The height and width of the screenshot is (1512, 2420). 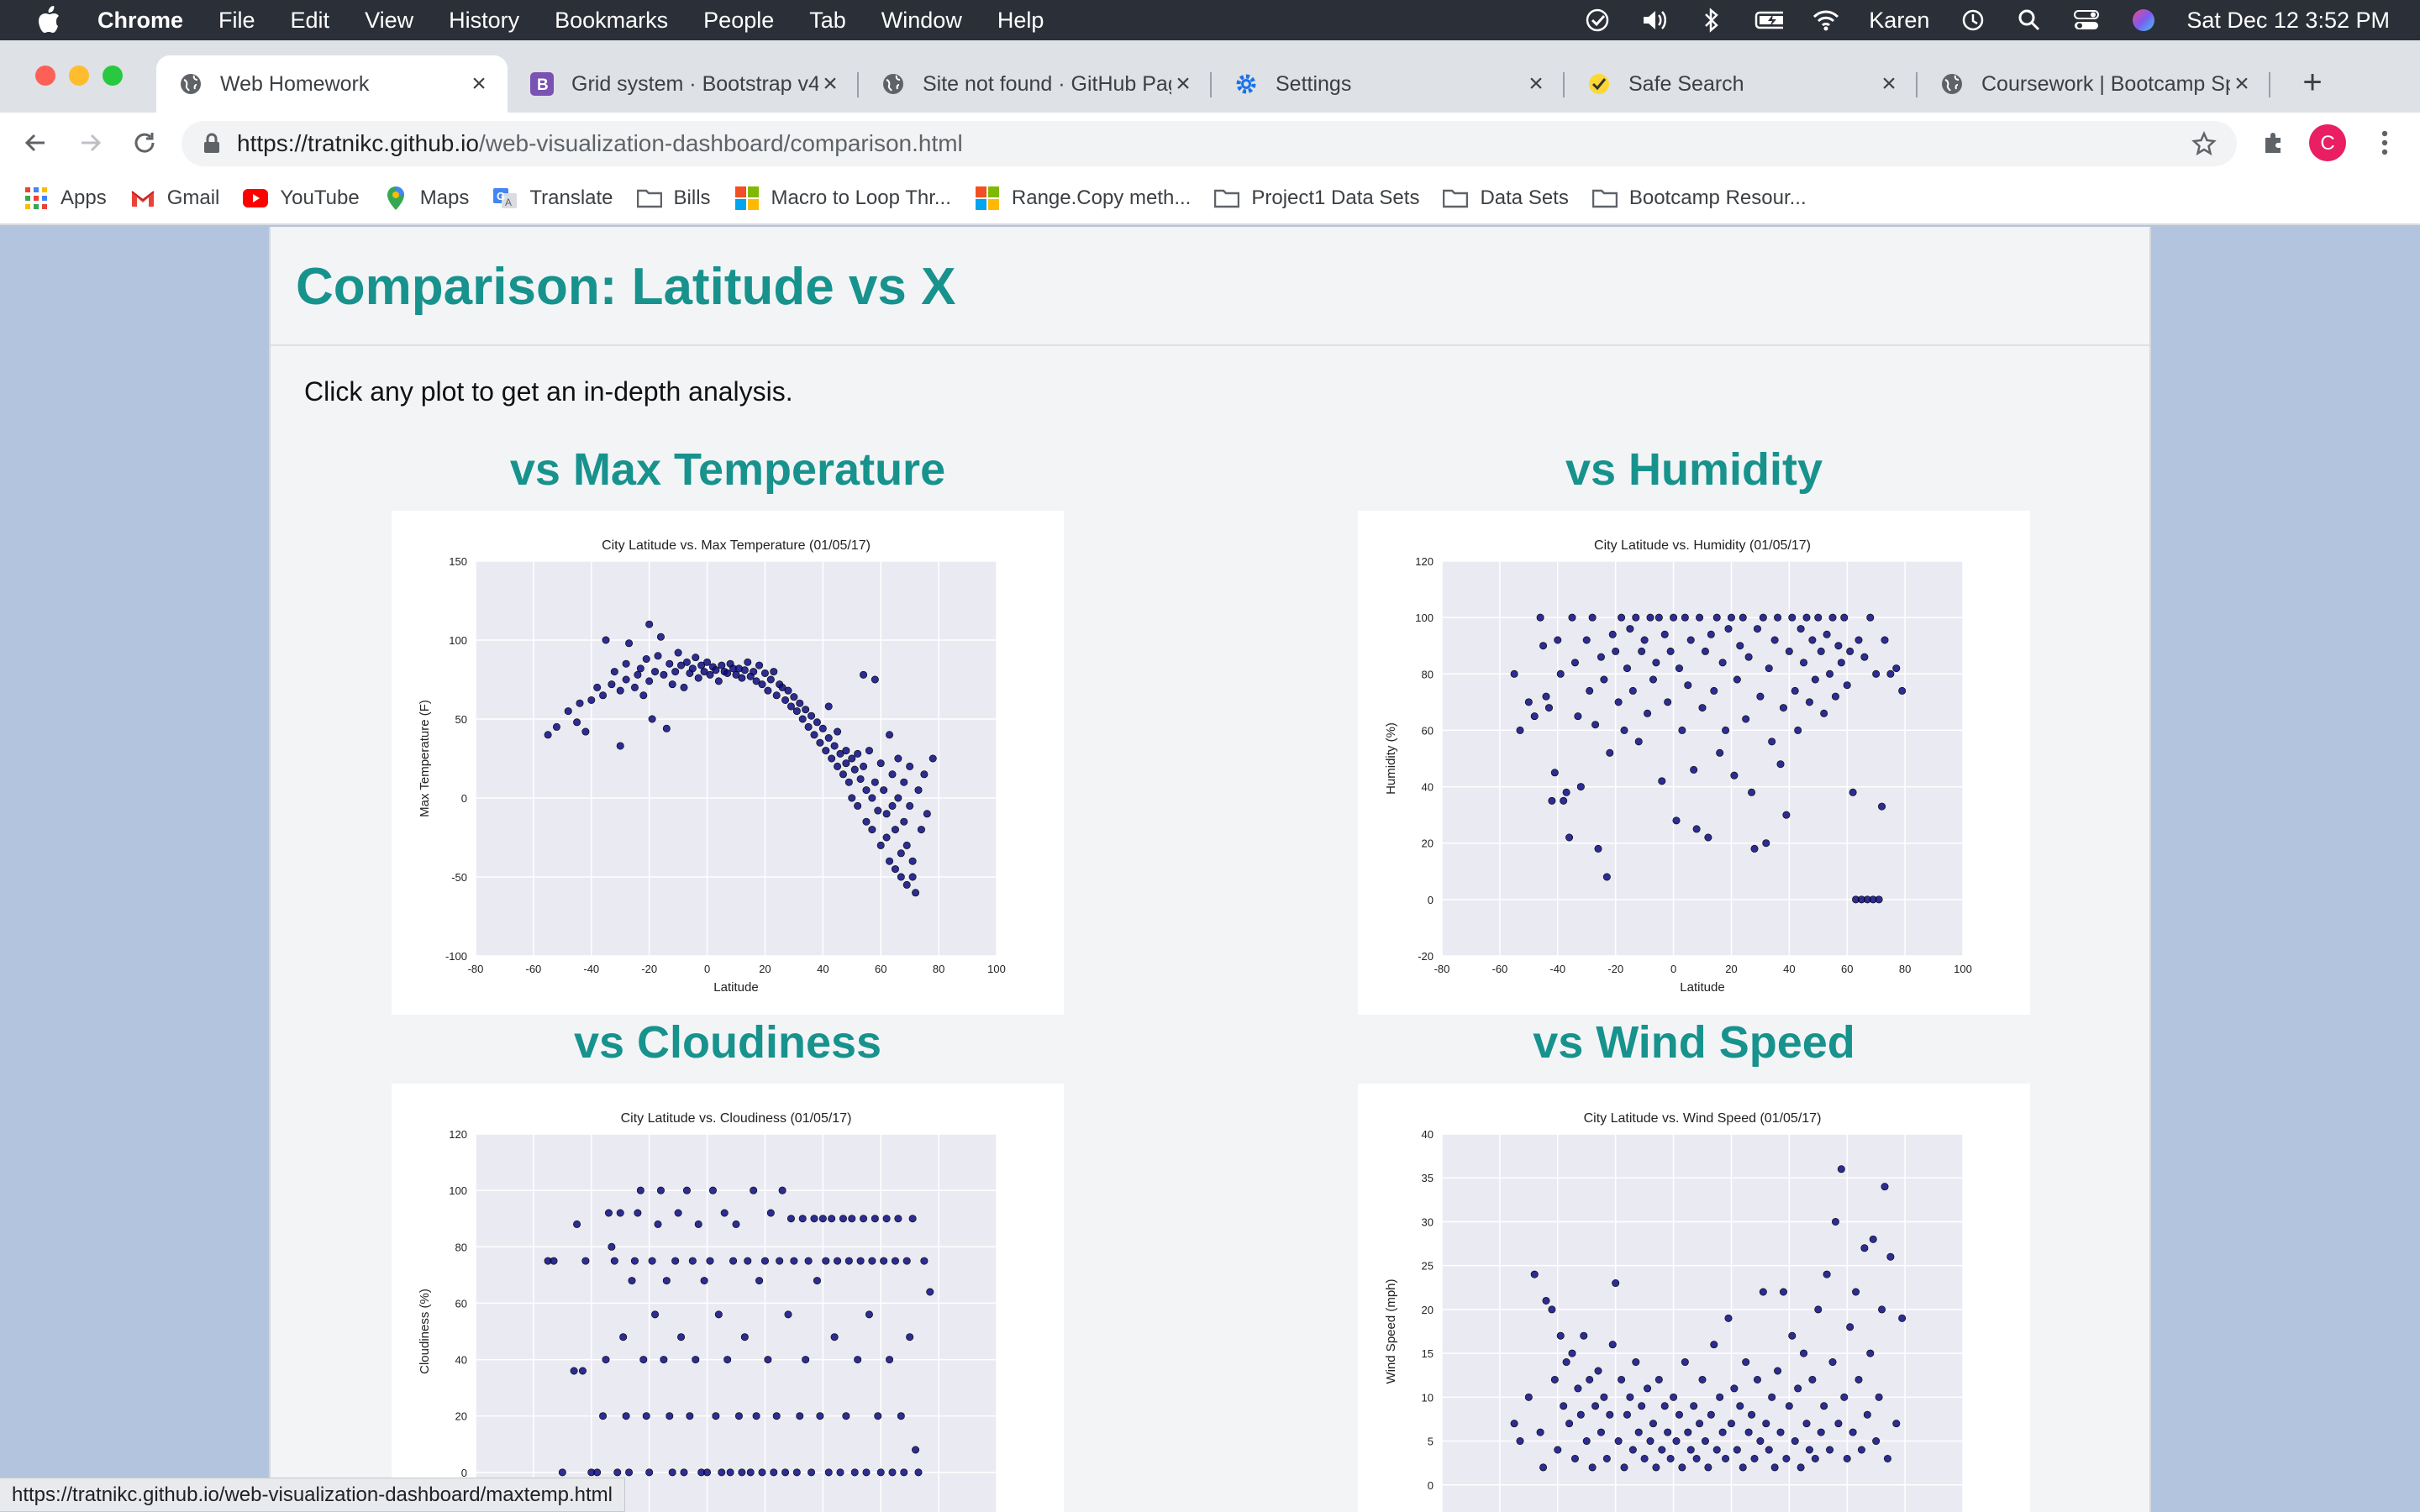 What do you see at coordinates (2312, 82) in the screenshot?
I see `new-tab-button: +` at bounding box center [2312, 82].